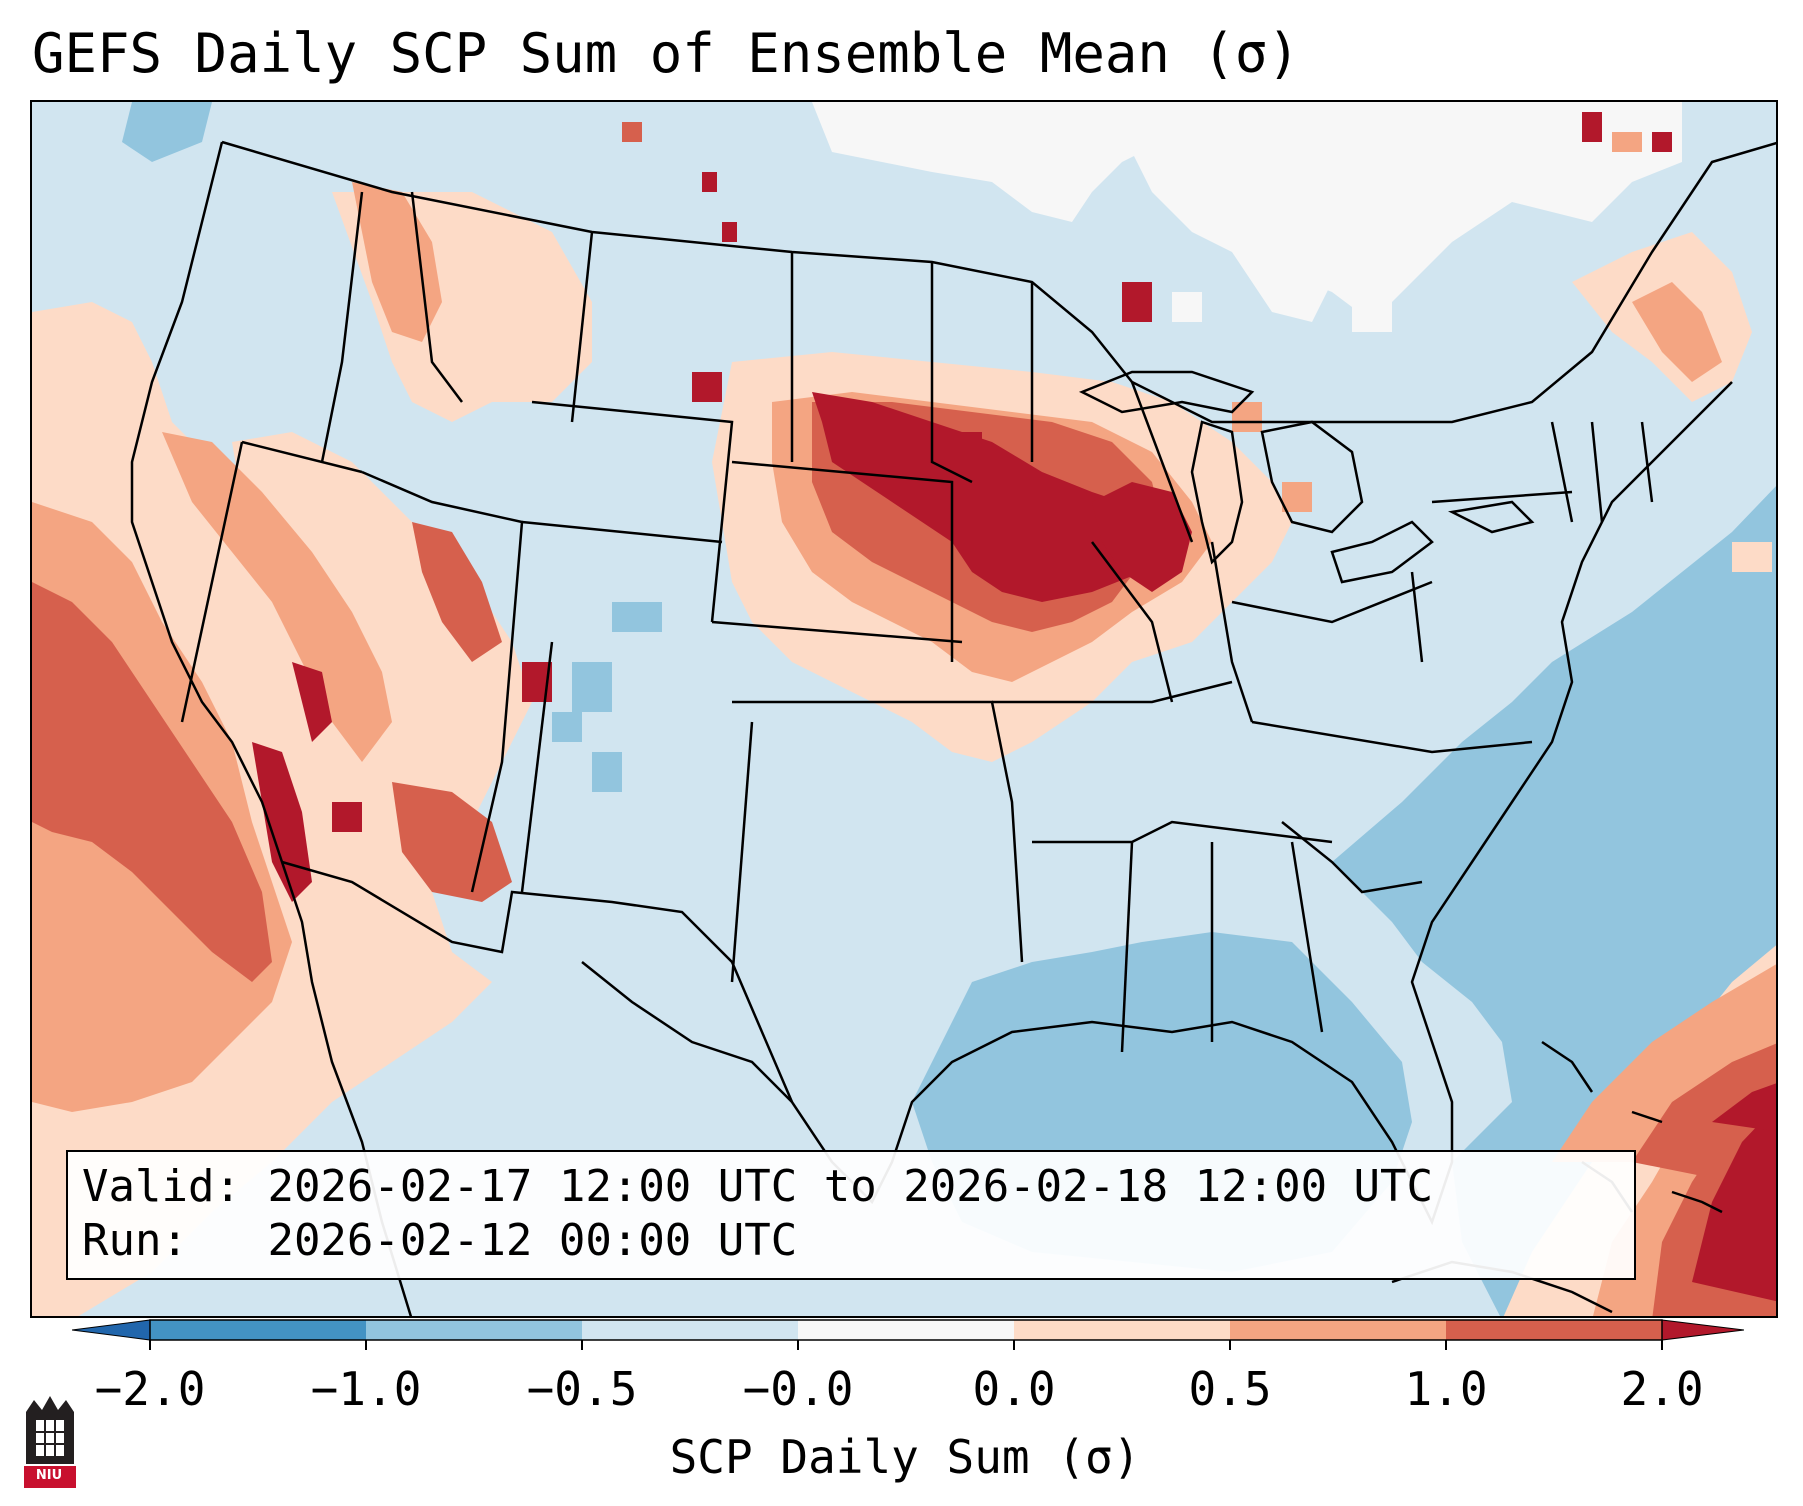  Describe the element at coordinates (150, 1389) in the screenshot. I see `tick-label-1: −2.0` at that location.